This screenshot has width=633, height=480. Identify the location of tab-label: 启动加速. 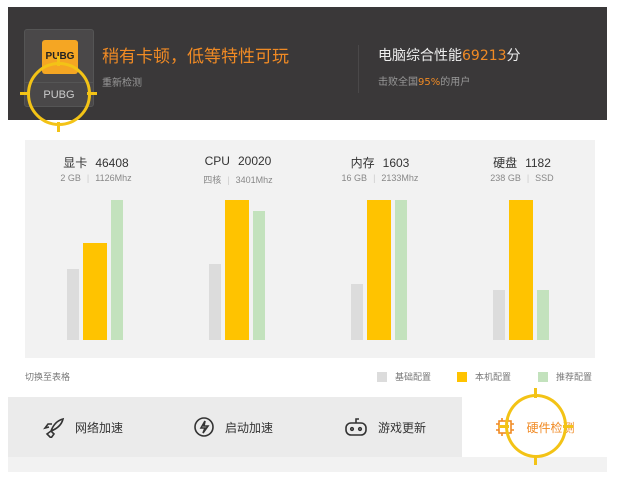
(248, 427).